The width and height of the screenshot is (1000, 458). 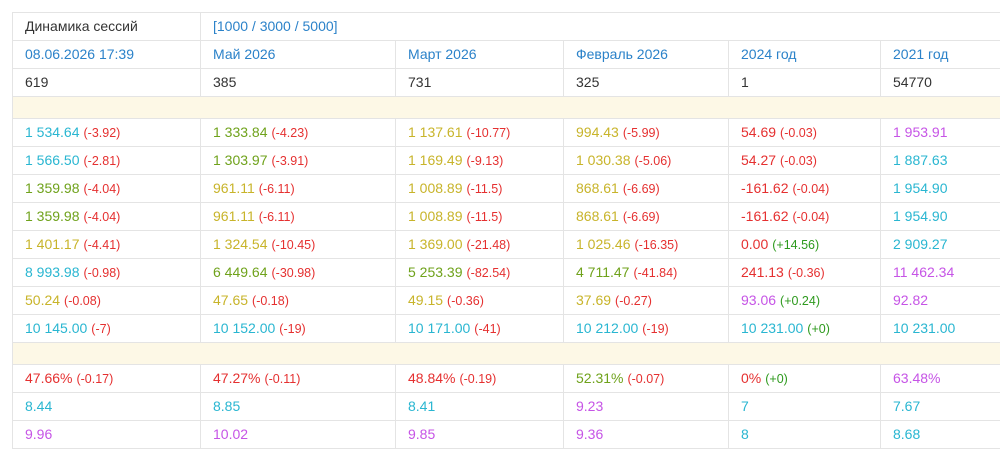 I want to click on cell: 1 359.98 (-4.04), so click(x=107, y=216).